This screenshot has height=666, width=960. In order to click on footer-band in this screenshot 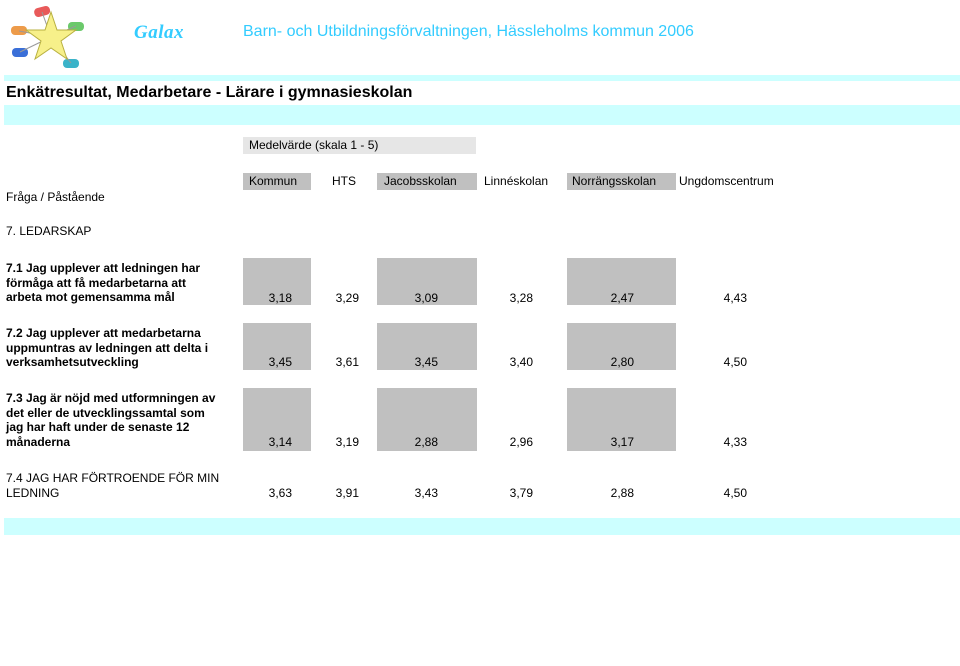, I will do `click(482, 526)`.